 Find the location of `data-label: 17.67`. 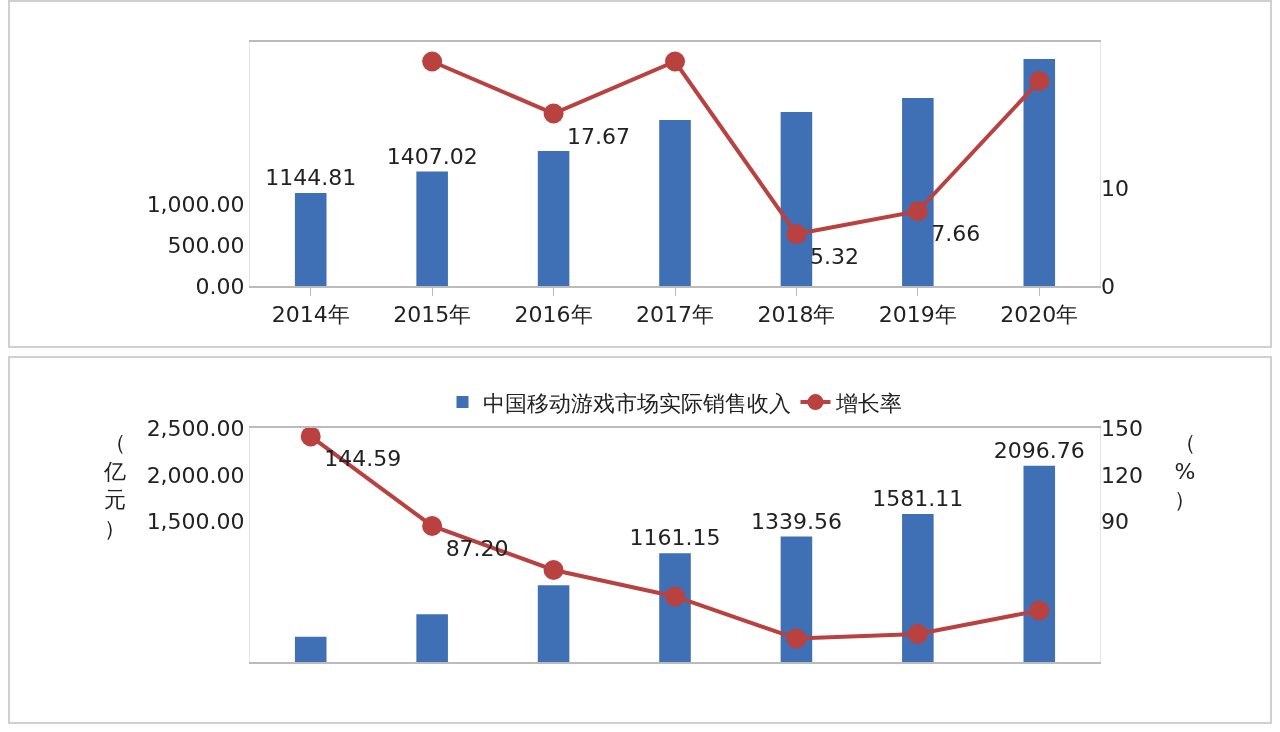

data-label: 17.67 is located at coordinates (599, 136).